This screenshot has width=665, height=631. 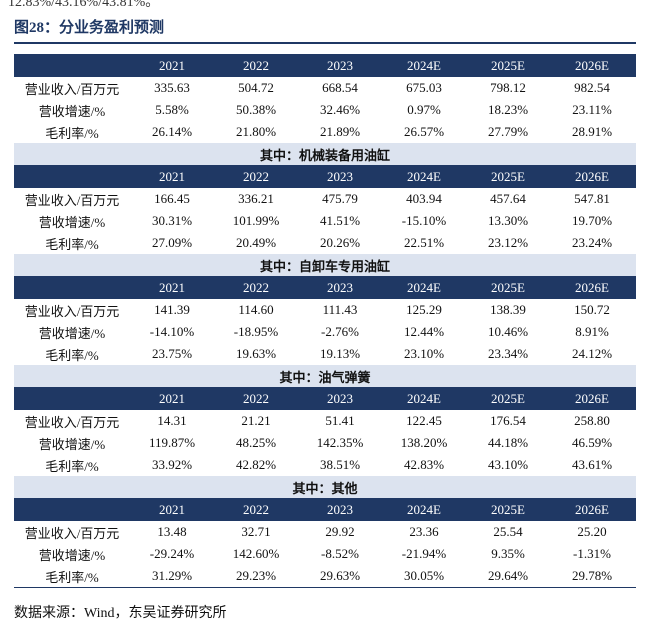 What do you see at coordinates (424, 531) in the screenshot?
I see `cell: 23.36` at bounding box center [424, 531].